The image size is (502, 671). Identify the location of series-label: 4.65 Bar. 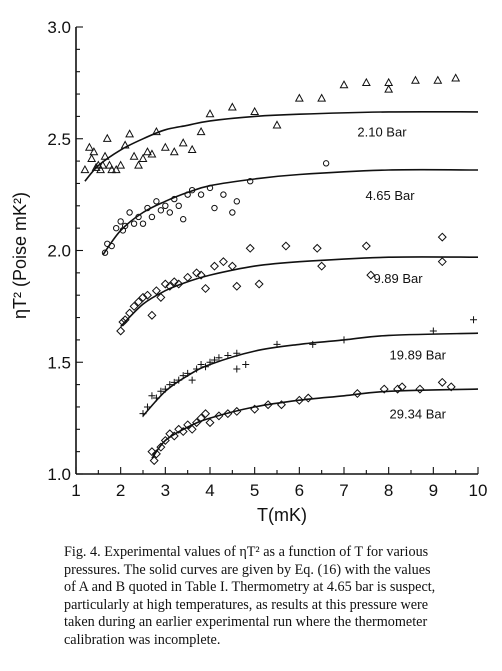
(390, 195).